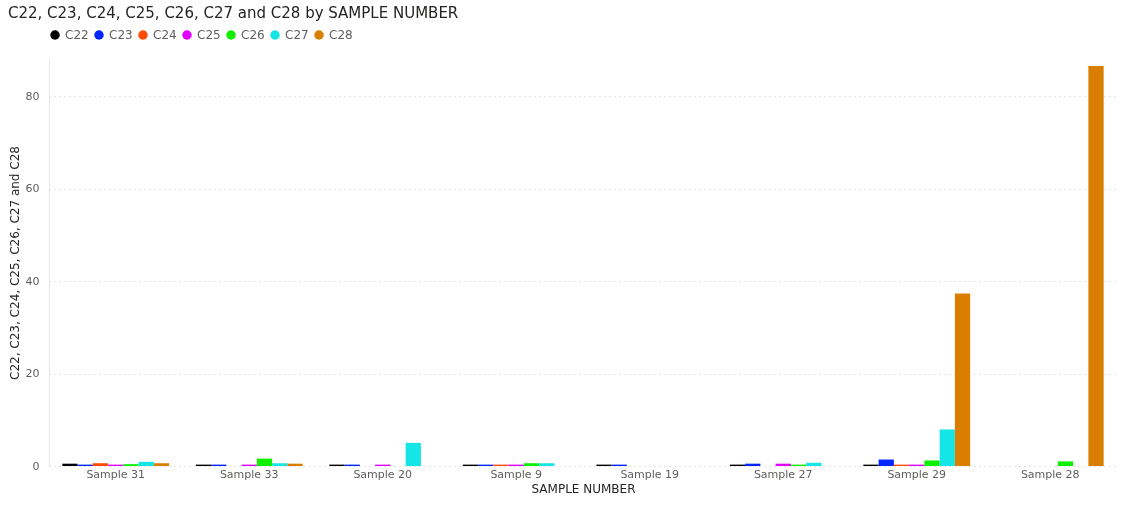 Image resolution: width=1141 pixels, height=518 pixels. I want to click on x-tick-label: Sample 19, so click(650, 474).